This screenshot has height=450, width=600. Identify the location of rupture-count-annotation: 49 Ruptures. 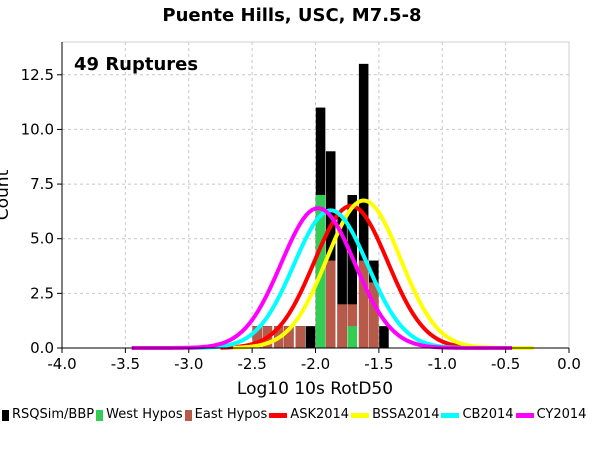
(136, 64).